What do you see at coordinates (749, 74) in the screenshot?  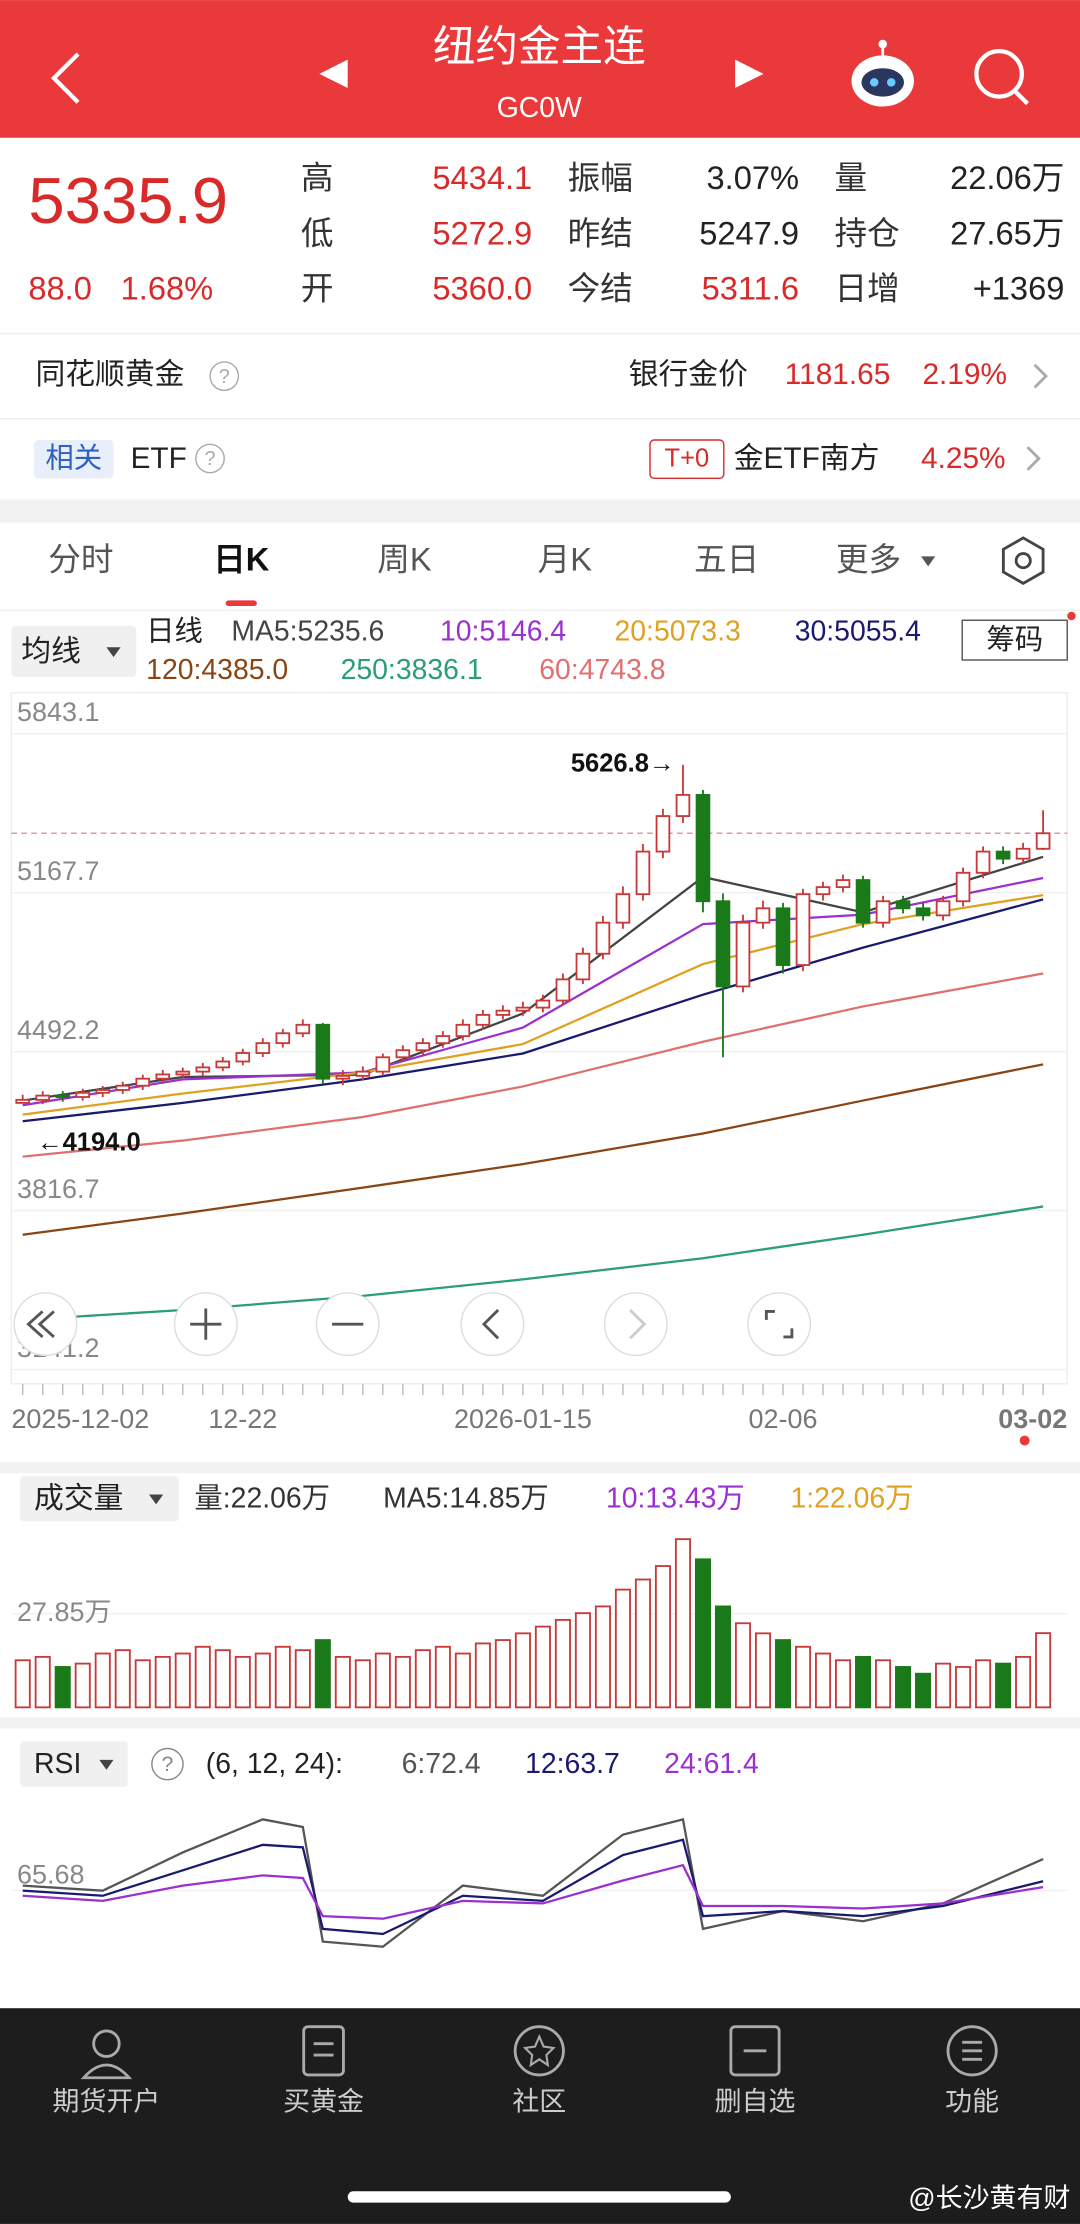 I see `next-button` at bounding box center [749, 74].